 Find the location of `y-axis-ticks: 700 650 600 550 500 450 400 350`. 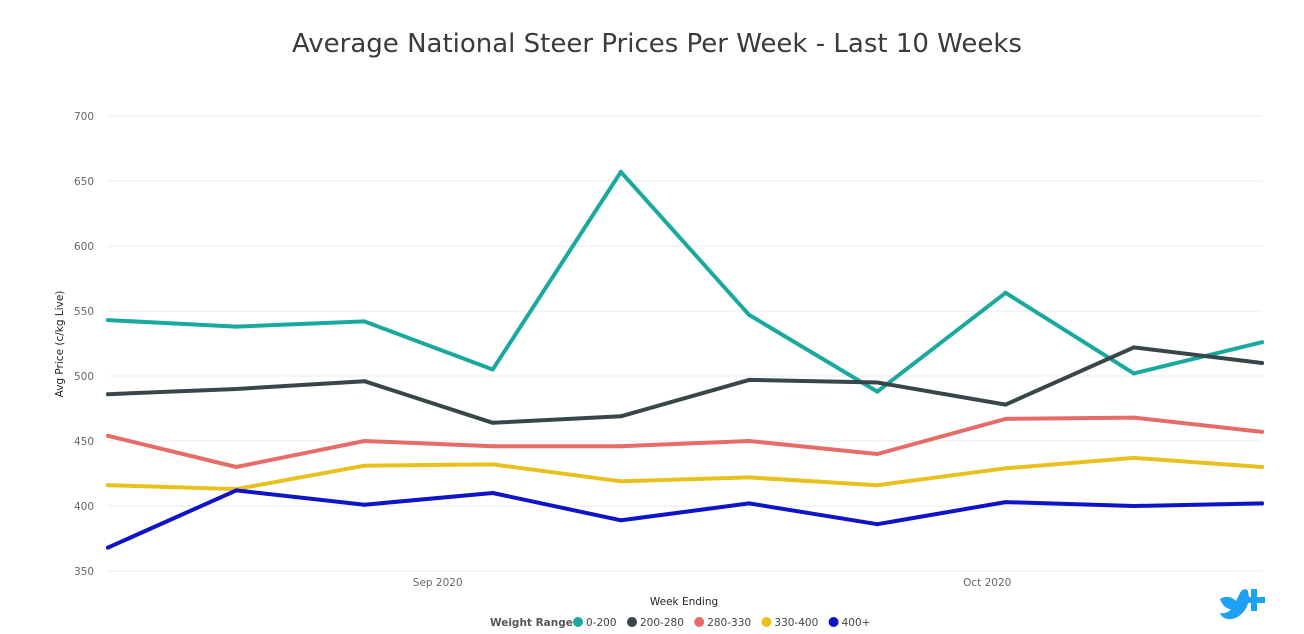

y-axis-ticks: 700 650 600 550 500 450 400 350 is located at coordinates (84, 344).